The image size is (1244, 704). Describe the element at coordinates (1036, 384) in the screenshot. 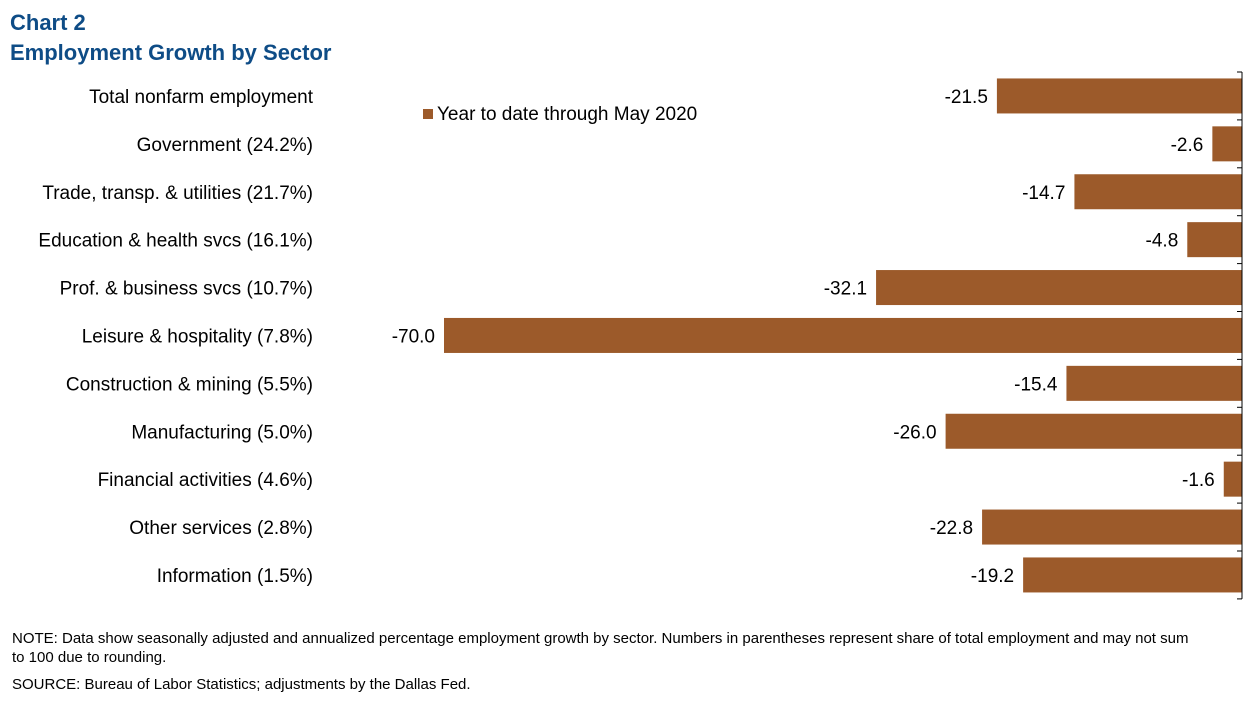

I see `data-label: -15.4` at that location.